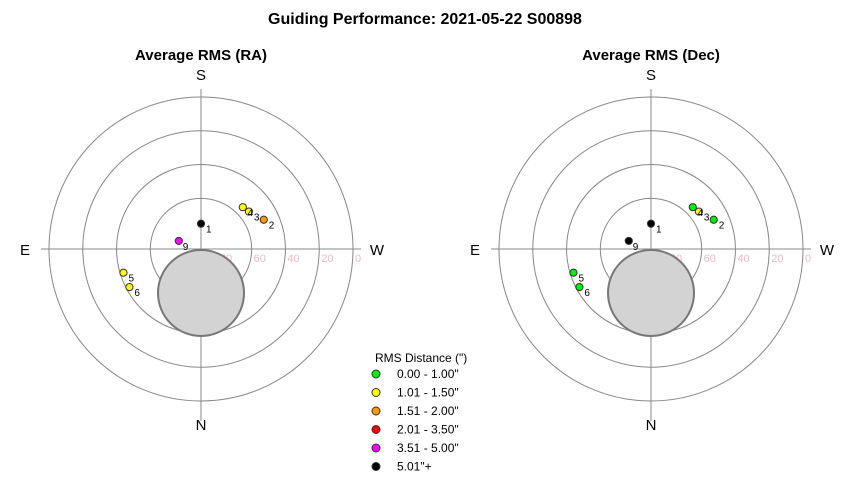 The width and height of the screenshot is (850, 480). What do you see at coordinates (428, 411) in the screenshot?
I see `legend-label-3: 1.51 - 2.00"` at bounding box center [428, 411].